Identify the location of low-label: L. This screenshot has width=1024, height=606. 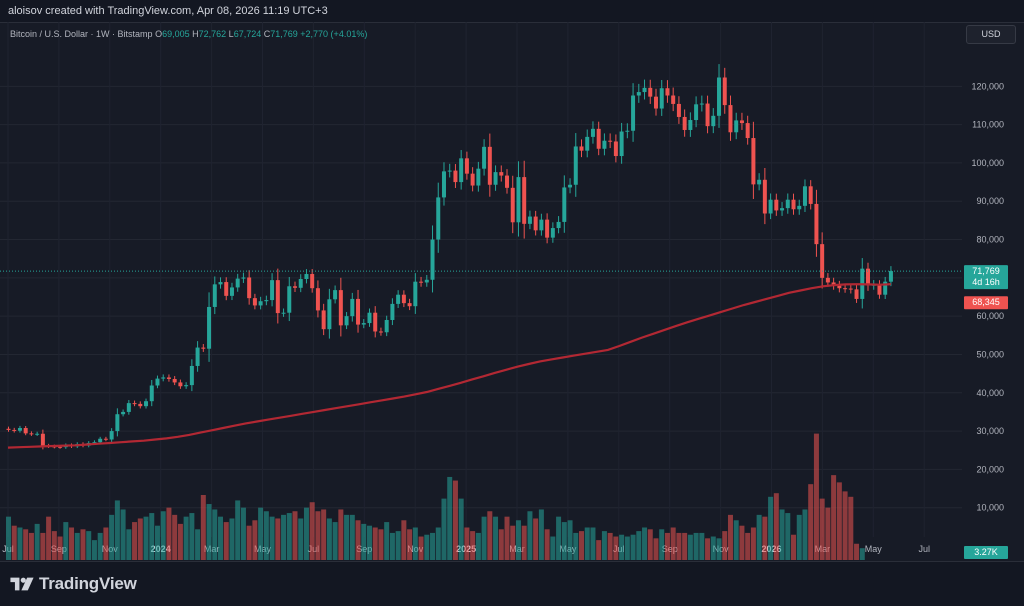
(231, 34).